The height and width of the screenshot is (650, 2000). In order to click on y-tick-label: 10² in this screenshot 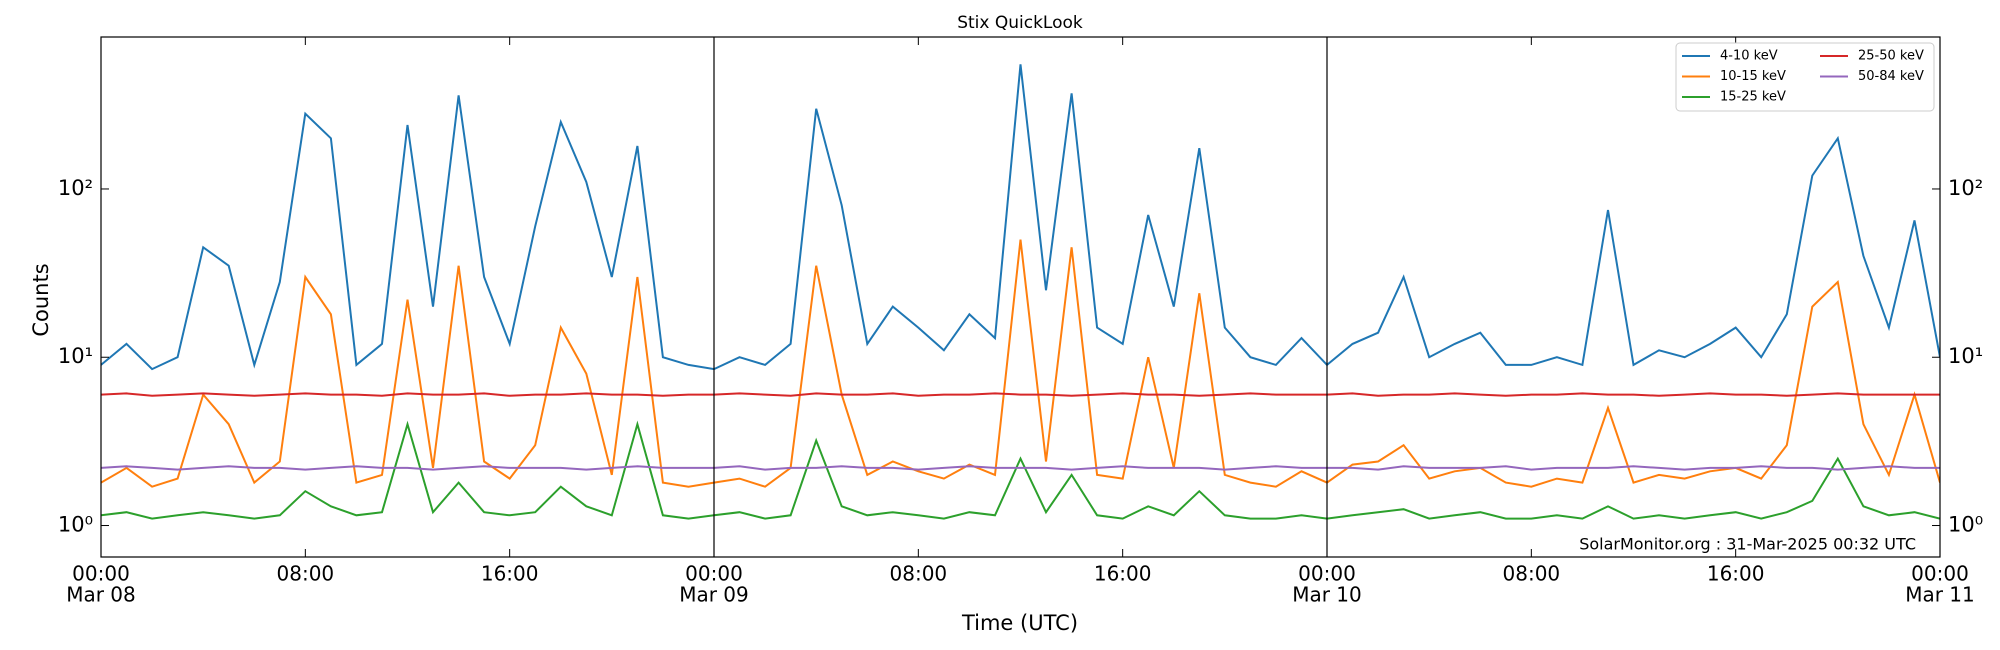, I will do `click(75, 188)`.